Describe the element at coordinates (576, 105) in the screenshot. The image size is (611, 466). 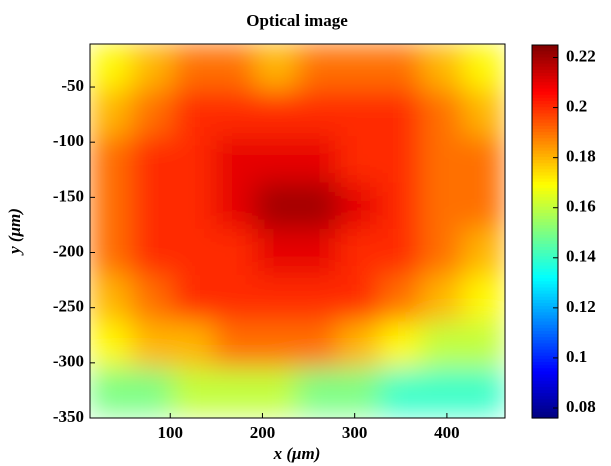
I see `colorbar-tick-label: 0.2` at that location.